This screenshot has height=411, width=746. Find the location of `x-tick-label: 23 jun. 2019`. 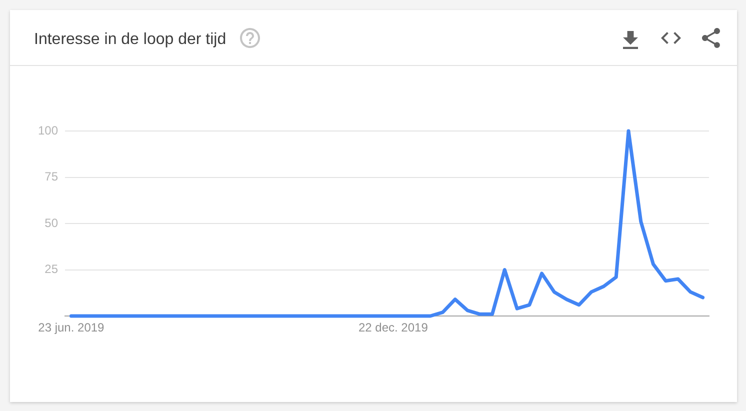

x-tick-label: 23 jun. 2019 is located at coordinates (71, 327).